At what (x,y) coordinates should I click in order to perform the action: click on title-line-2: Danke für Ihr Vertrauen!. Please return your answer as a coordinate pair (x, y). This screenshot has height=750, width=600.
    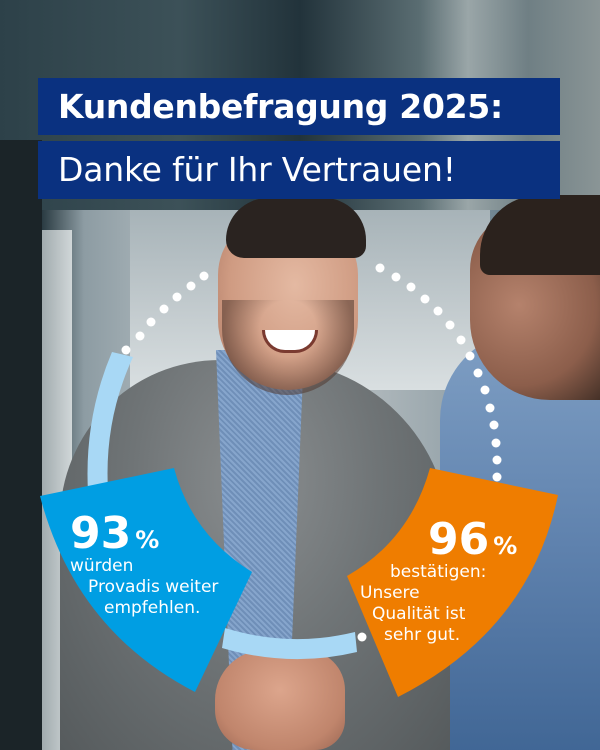
    Looking at the image, I should click on (299, 170).